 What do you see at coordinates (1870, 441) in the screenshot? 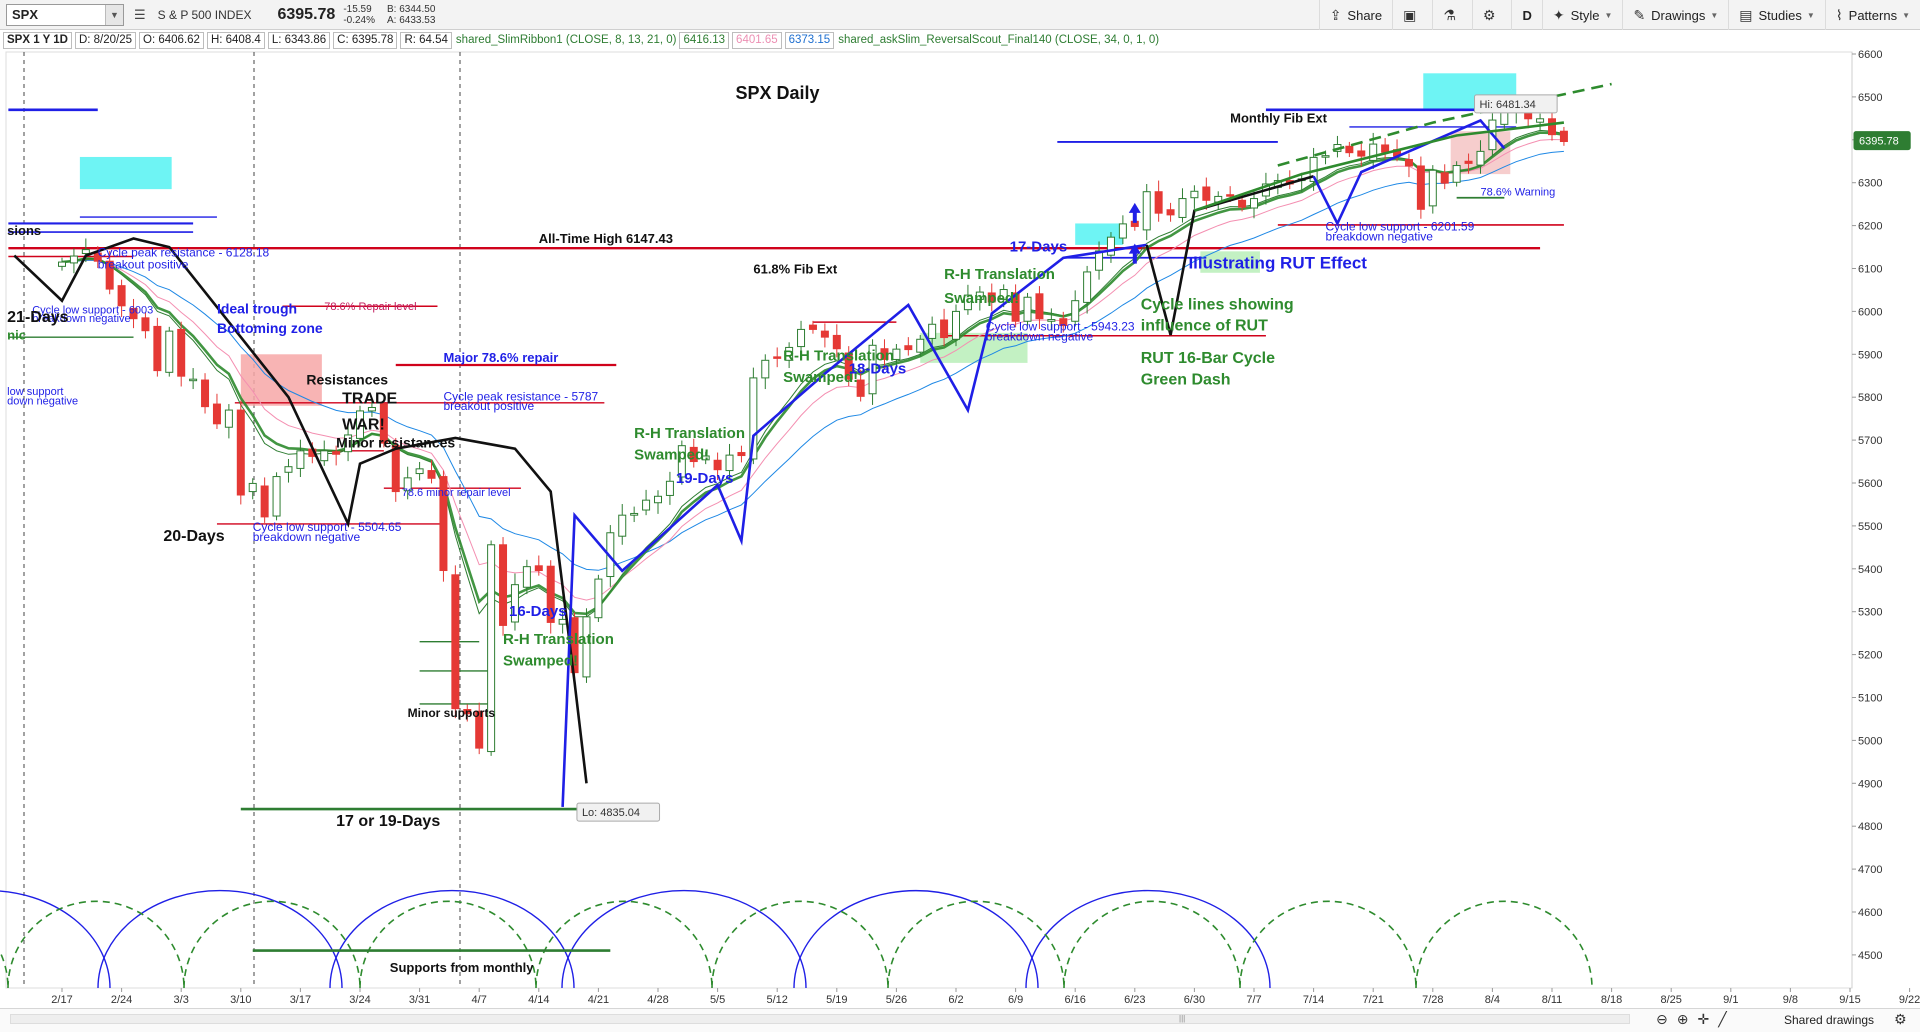
I see `y-tick-label: 5700` at bounding box center [1870, 441].